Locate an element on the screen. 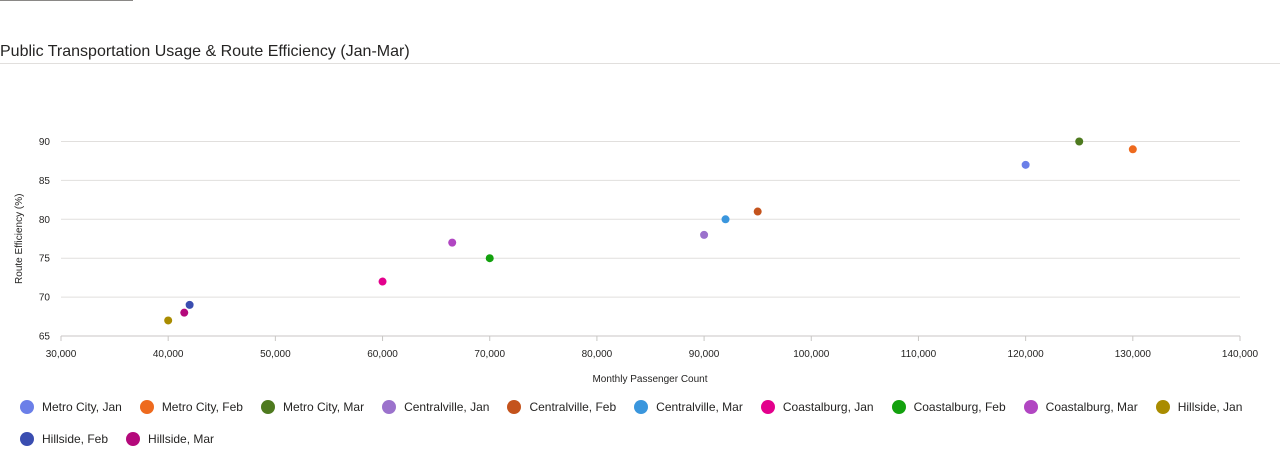 The height and width of the screenshot is (454, 1280). x-tick-label: 30,000 is located at coordinates (61, 354).